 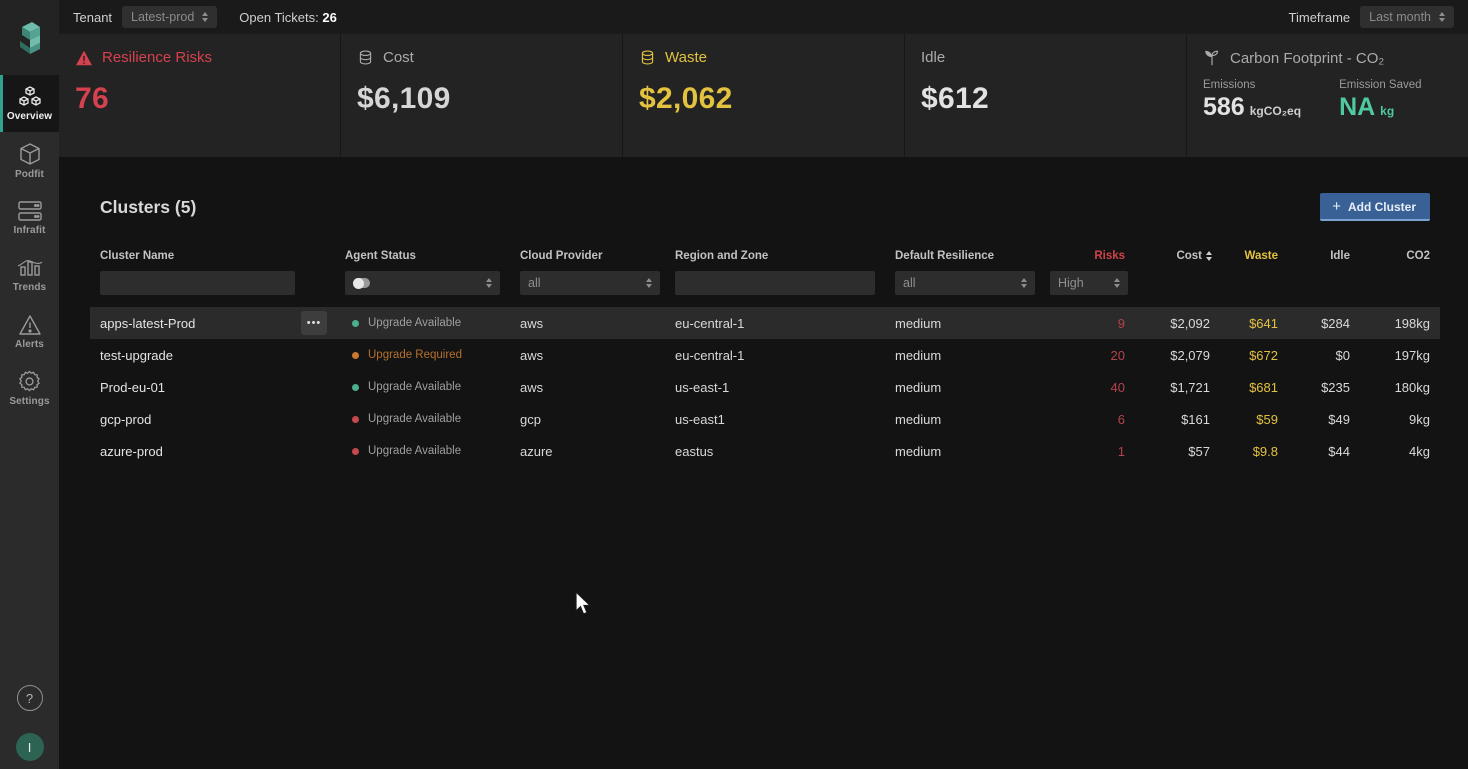 I want to click on region-zone-filter-input, so click(x=775, y=283).